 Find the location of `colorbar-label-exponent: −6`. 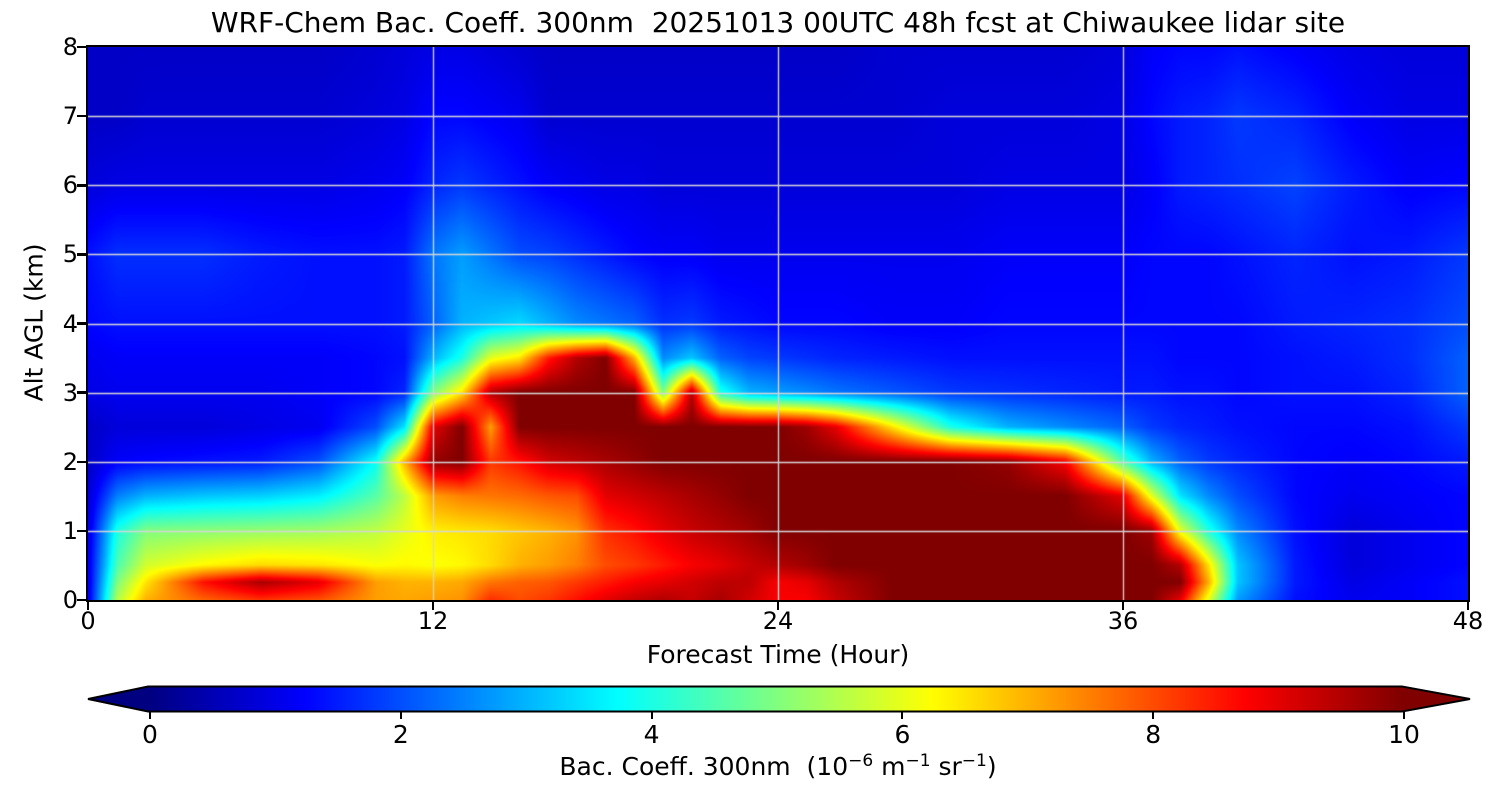

colorbar-label-exponent: −6 is located at coordinates (861, 761).